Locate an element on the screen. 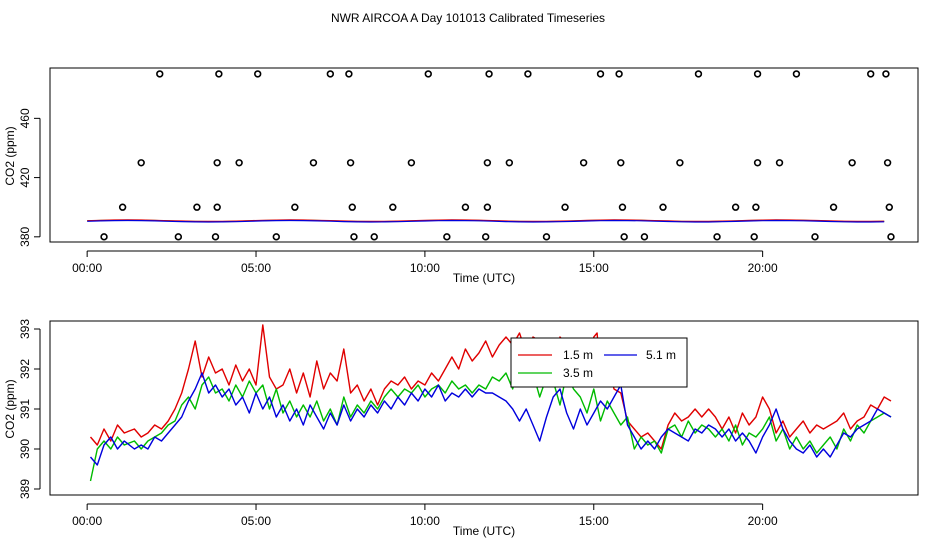 The height and width of the screenshot is (540, 936). legend-label-1-5m: 1.5 m is located at coordinates (578, 355).